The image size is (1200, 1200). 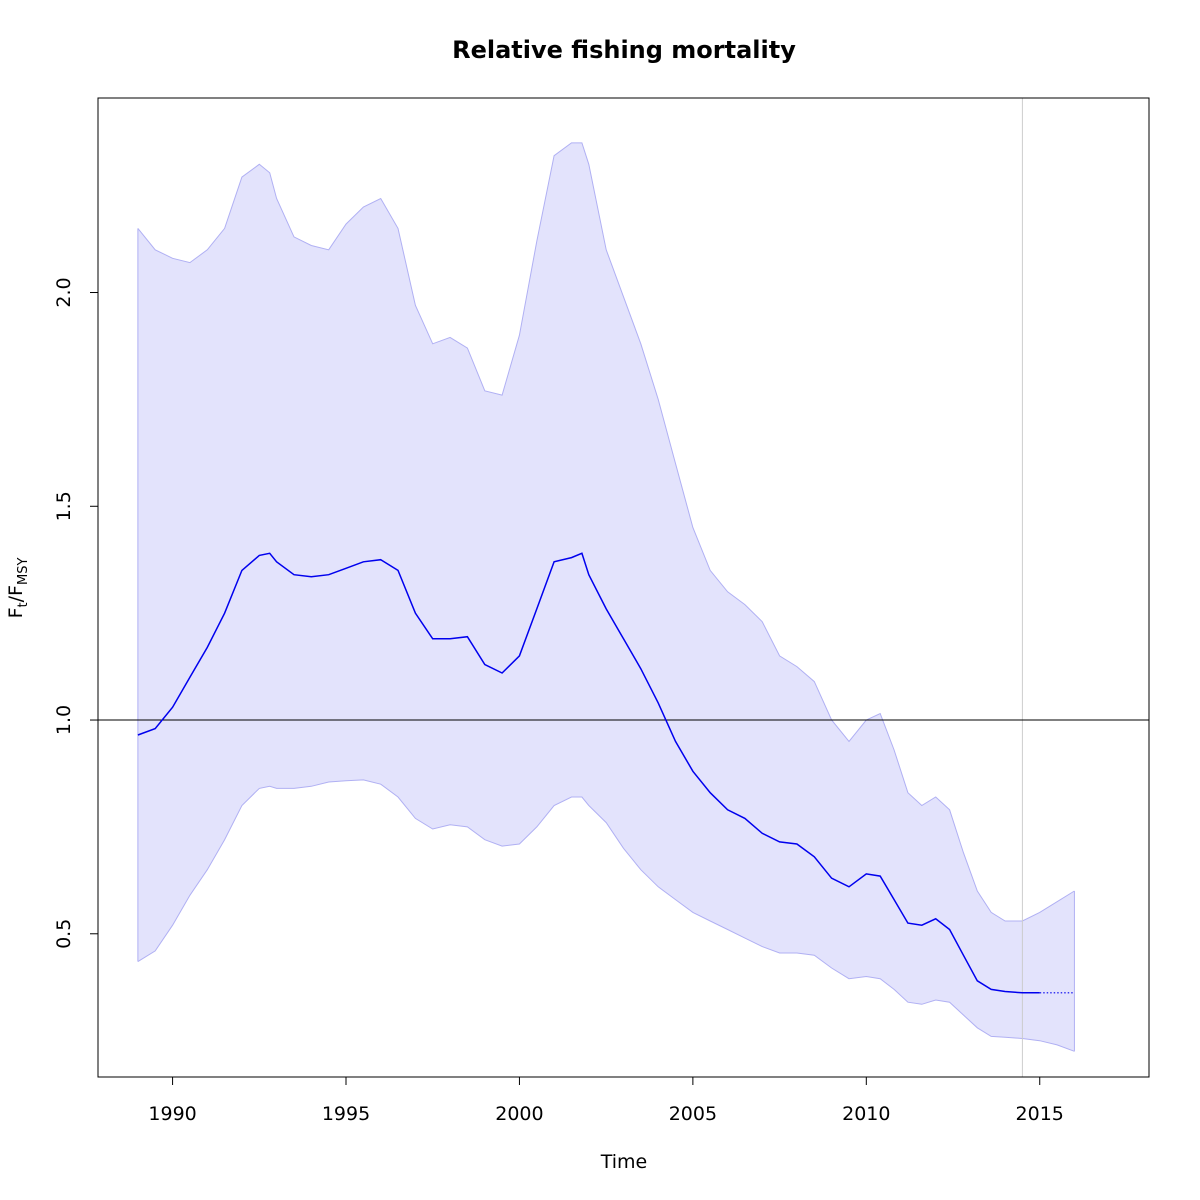 I want to click on x-axis-label: Time, so click(x=624, y=1162).